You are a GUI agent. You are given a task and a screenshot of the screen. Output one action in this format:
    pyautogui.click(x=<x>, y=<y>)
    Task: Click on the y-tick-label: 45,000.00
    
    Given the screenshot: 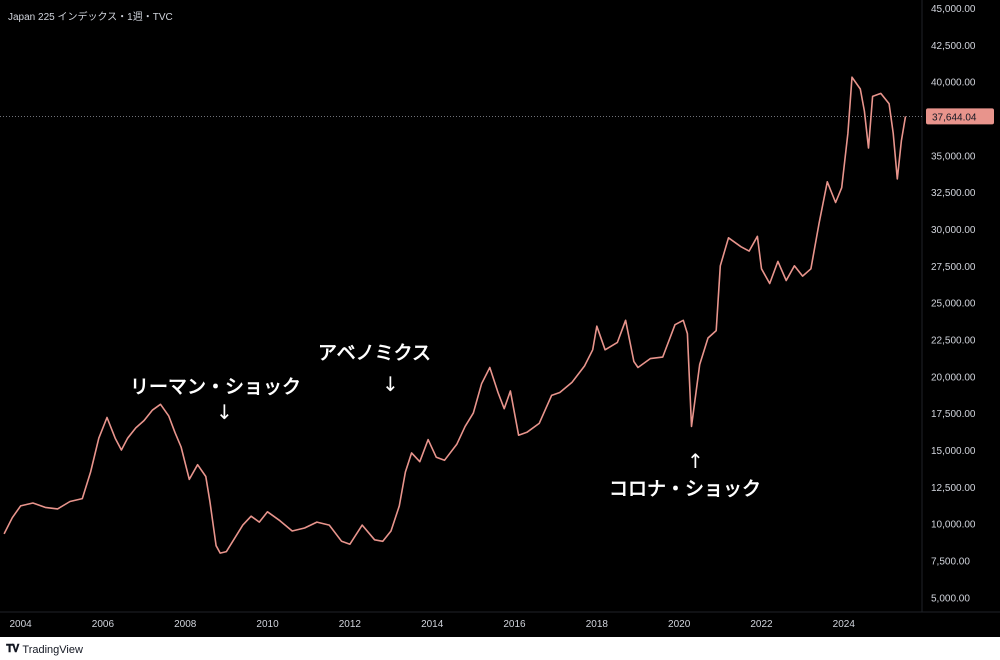 What is the action you would take?
    pyautogui.click(x=953, y=9)
    